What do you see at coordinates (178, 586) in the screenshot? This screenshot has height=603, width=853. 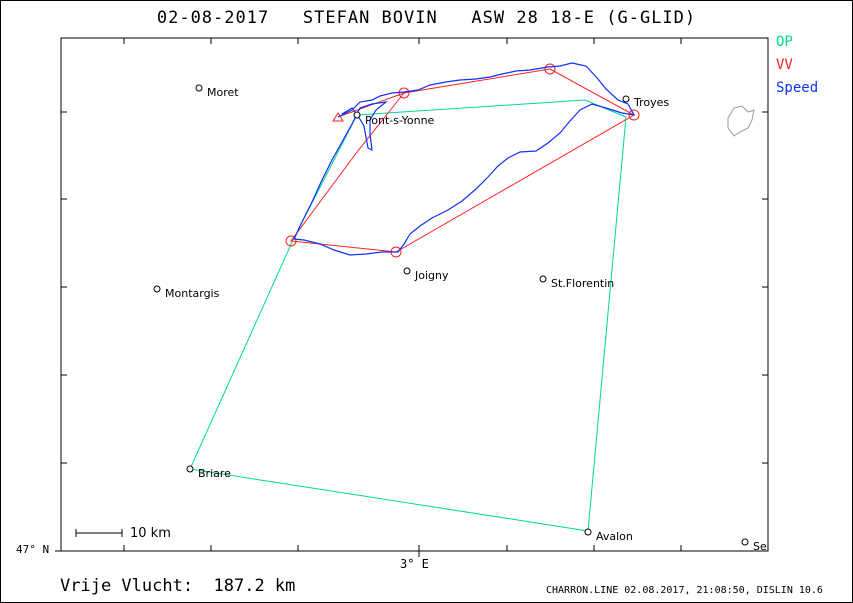 I see `flight-distance: Vrije Vlucht: 187.2 km` at bounding box center [178, 586].